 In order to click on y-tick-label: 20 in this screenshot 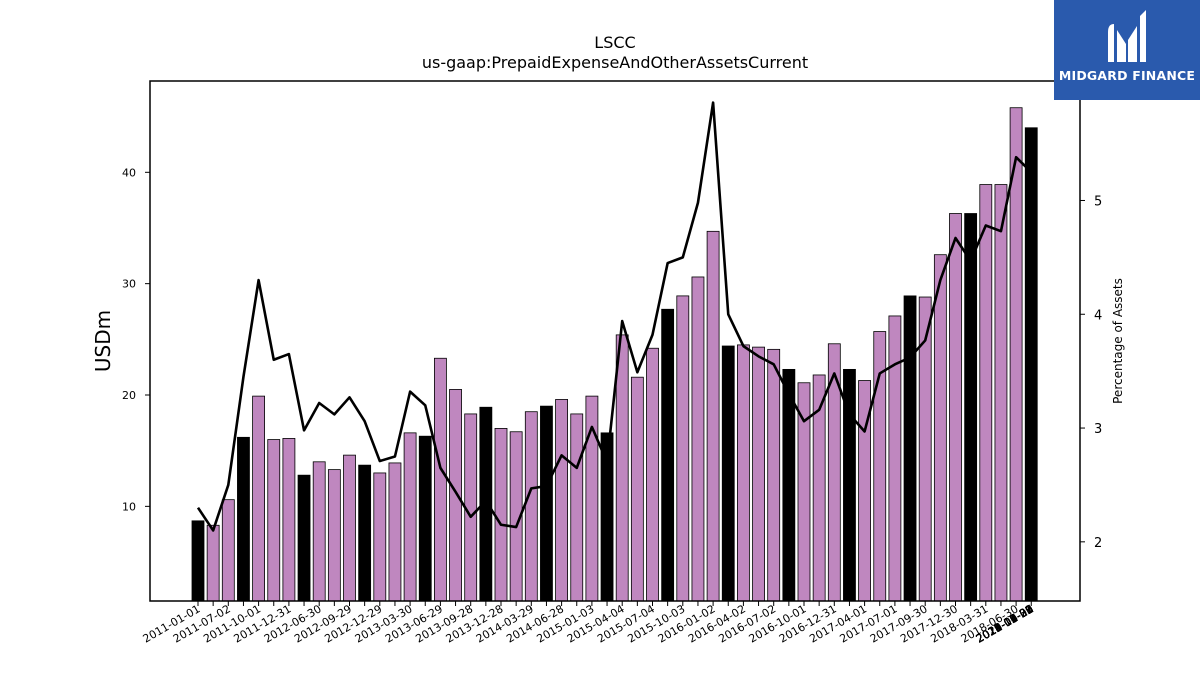, I will do `click(129, 395)`.